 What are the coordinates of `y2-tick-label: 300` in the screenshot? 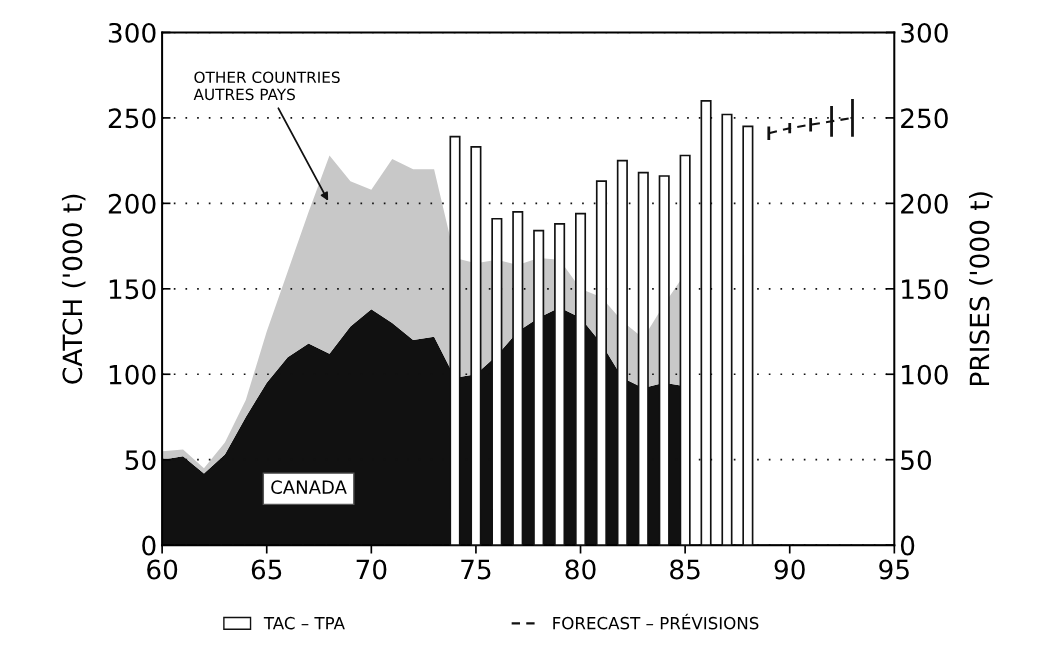 It's located at (924, 32).